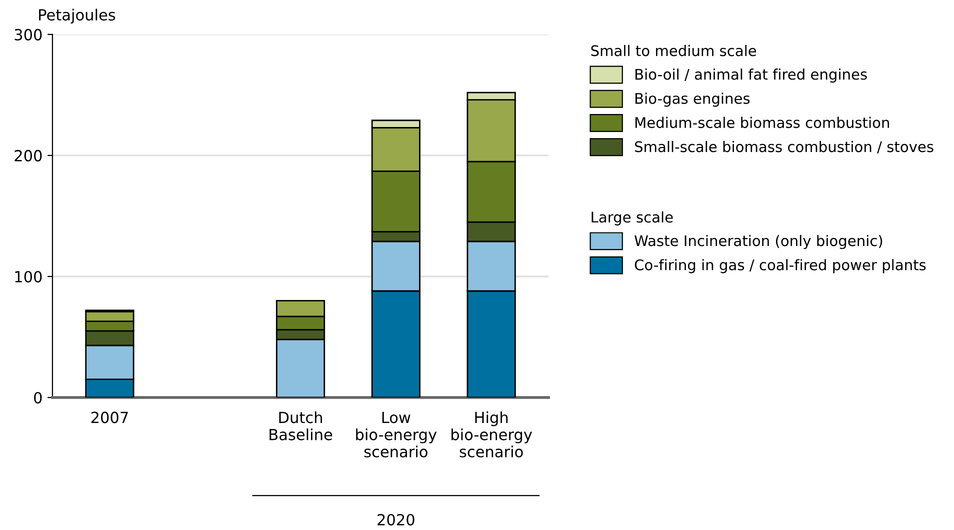 The height and width of the screenshot is (530, 954). What do you see at coordinates (784, 147) in the screenshot?
I see `legend-label: Small-scale biomass combustion / stoves` at bounding box center [784, 147].